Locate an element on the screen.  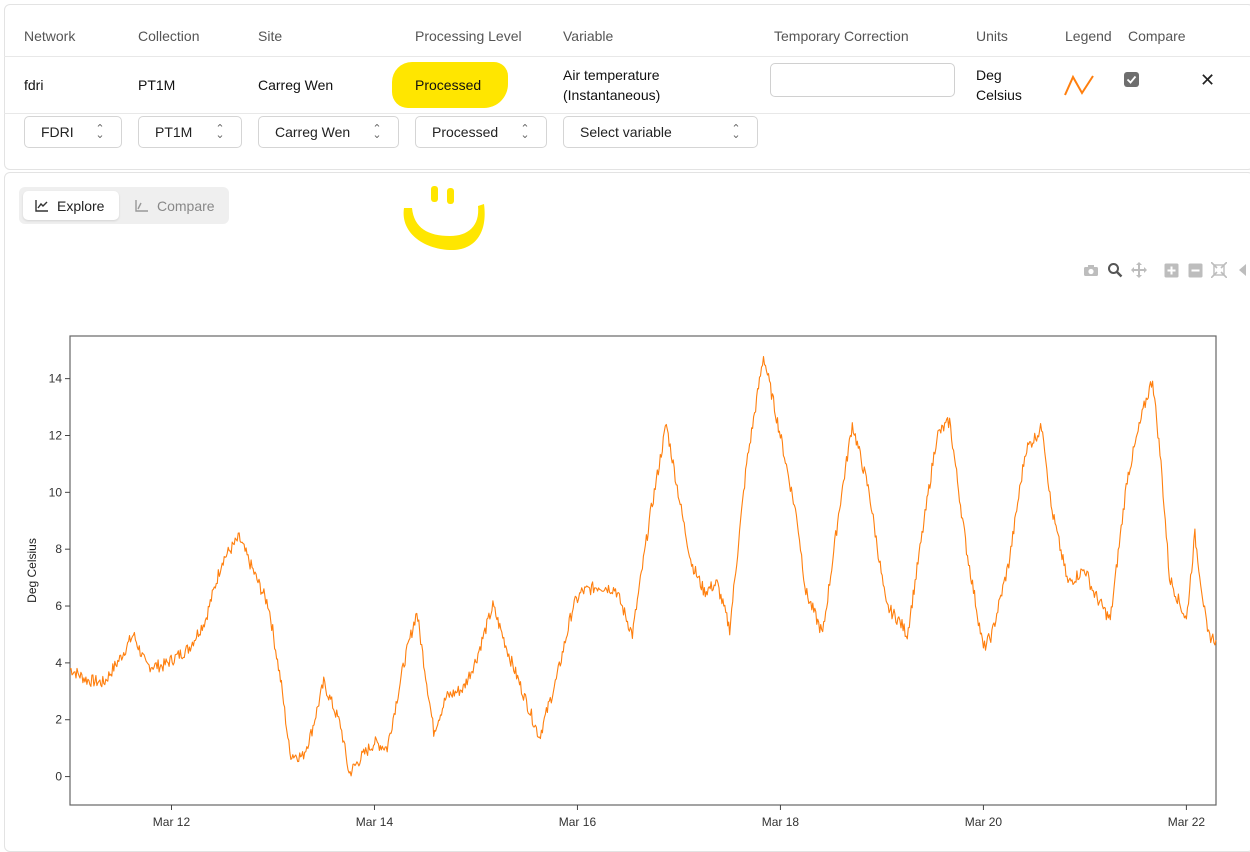
compare-checkbox is located at coordinates (1131, 79).